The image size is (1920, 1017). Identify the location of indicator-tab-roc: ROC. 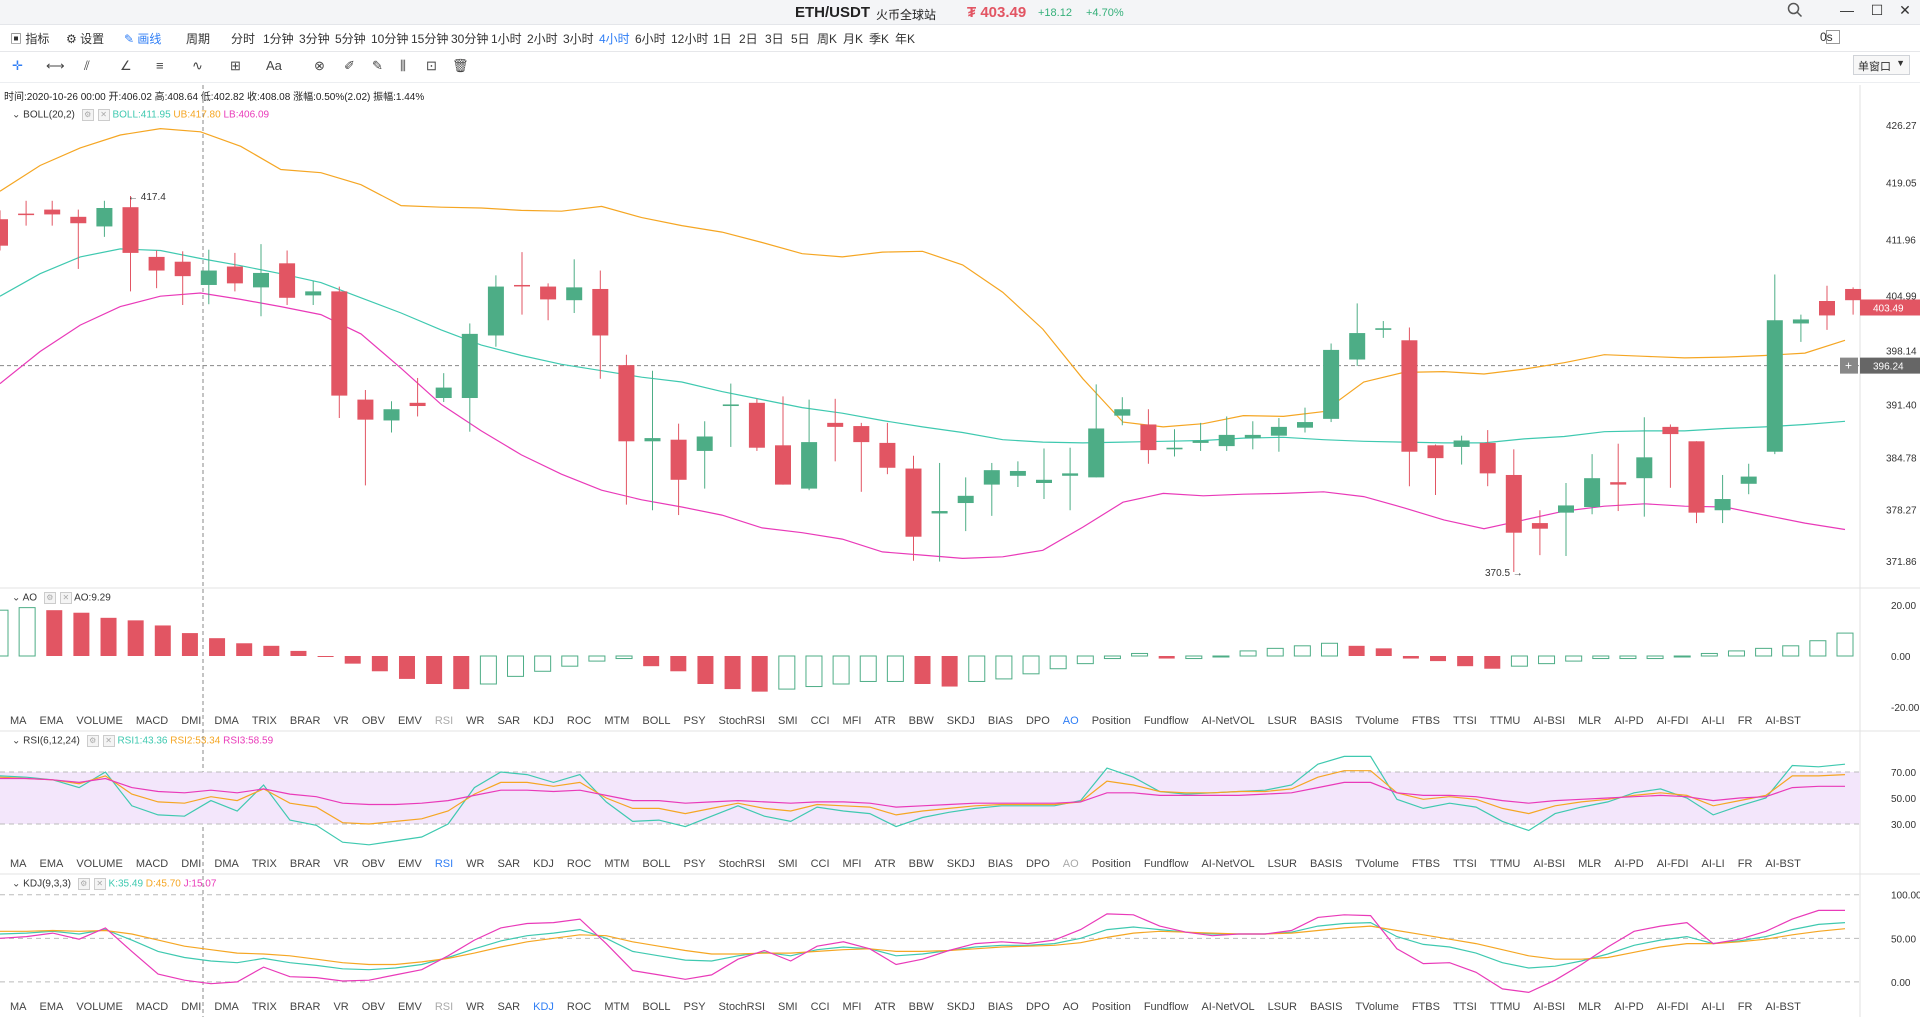
(579, 1007).